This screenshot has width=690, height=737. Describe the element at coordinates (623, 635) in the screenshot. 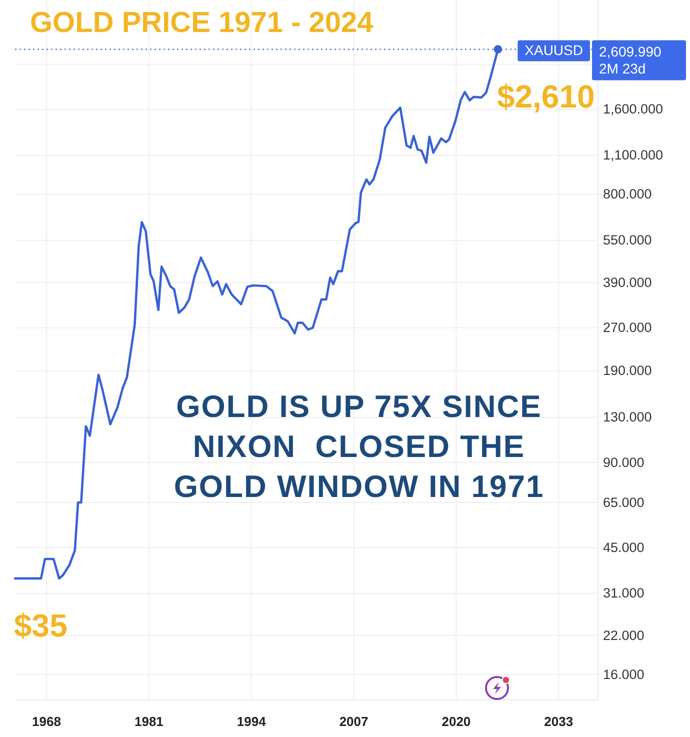

I see `y-tick-label: 22.000` at that location.